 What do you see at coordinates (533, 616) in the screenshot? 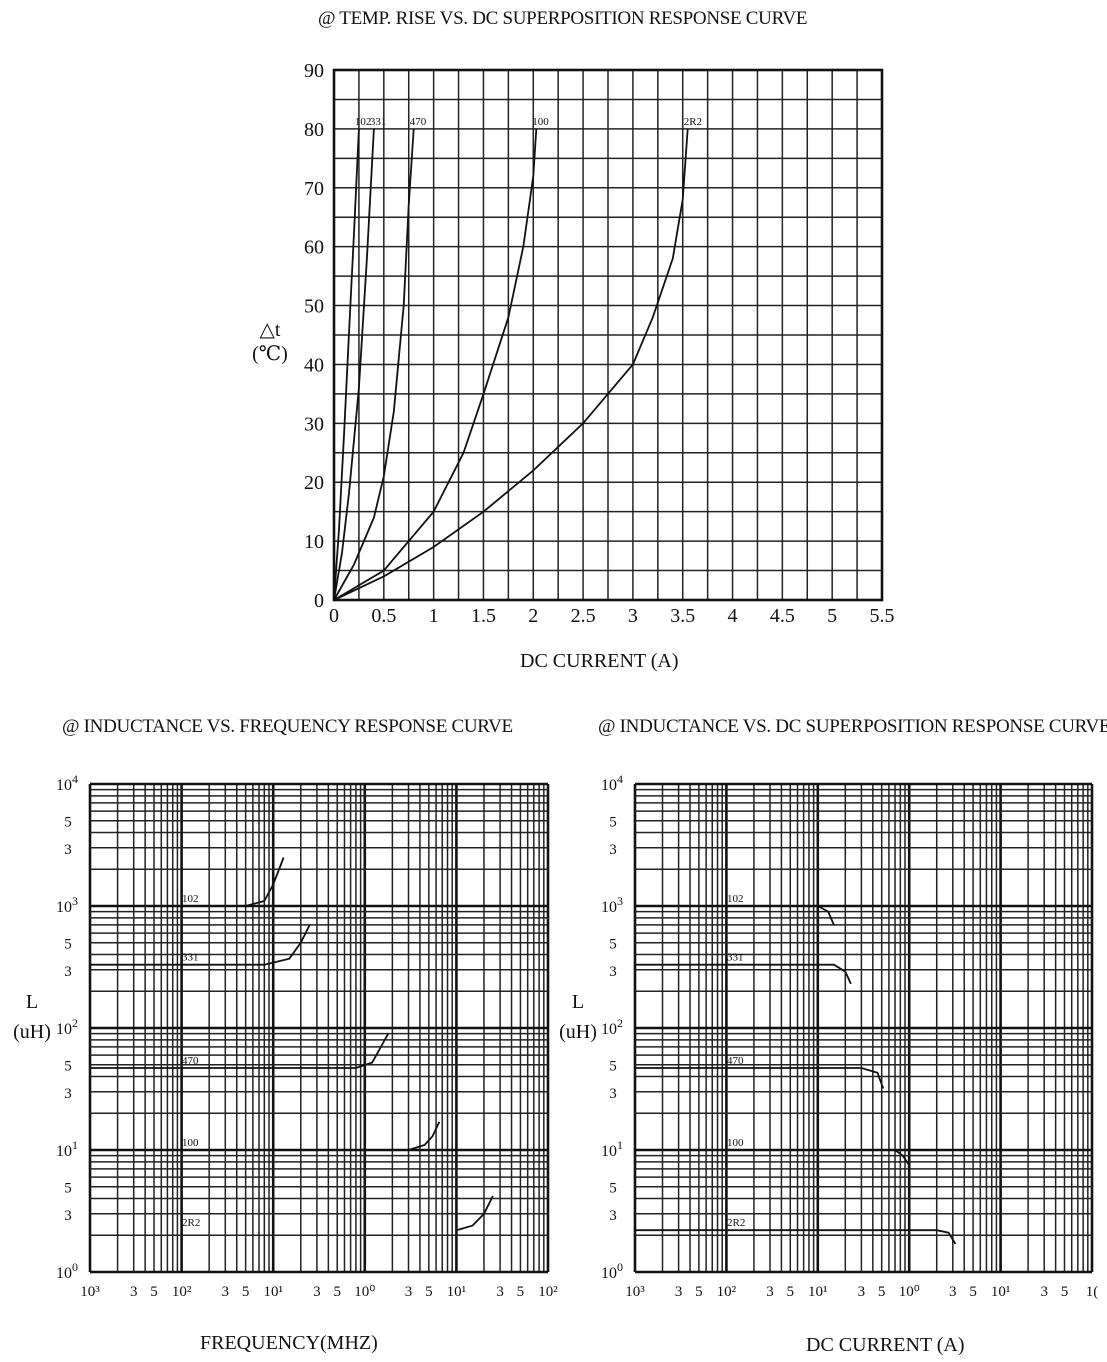
I see `temp-rise-x-tick: 2` at bounding box center [533, 616].